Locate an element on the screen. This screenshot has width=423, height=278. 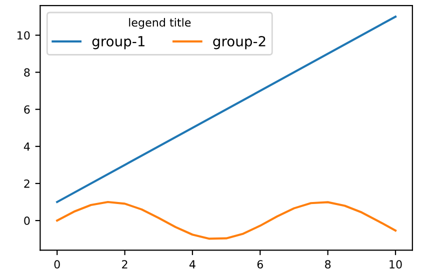
y-tick-label: 2 is located at coordinates (27, 183).